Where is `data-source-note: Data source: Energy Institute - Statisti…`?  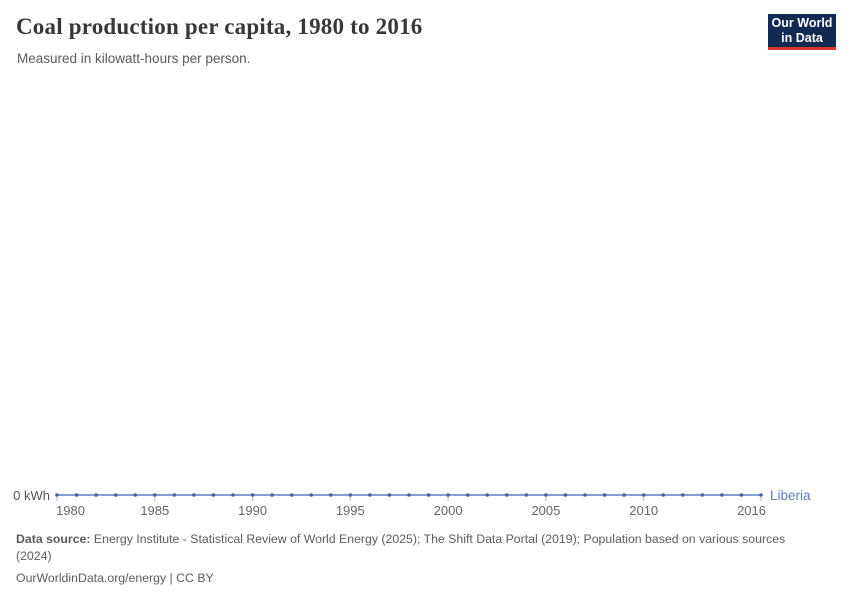
data-source-note: Data source: Energy Institute - Statisti… is located at coordinates (418, 547).